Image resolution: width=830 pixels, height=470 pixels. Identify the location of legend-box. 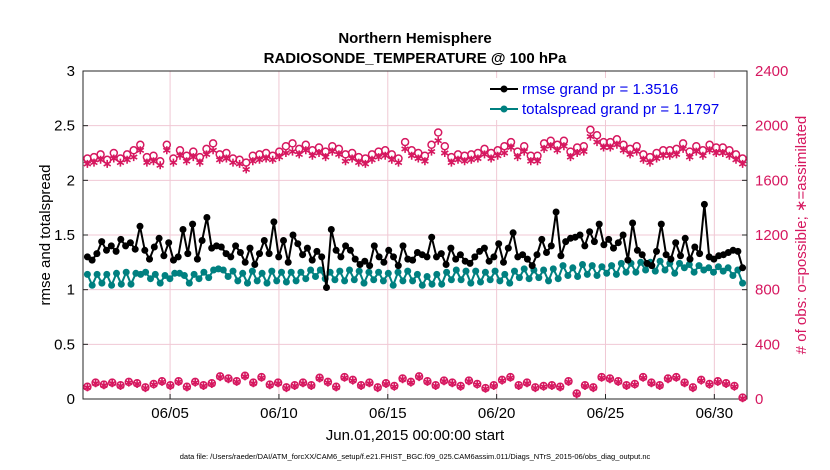
(615, 99).